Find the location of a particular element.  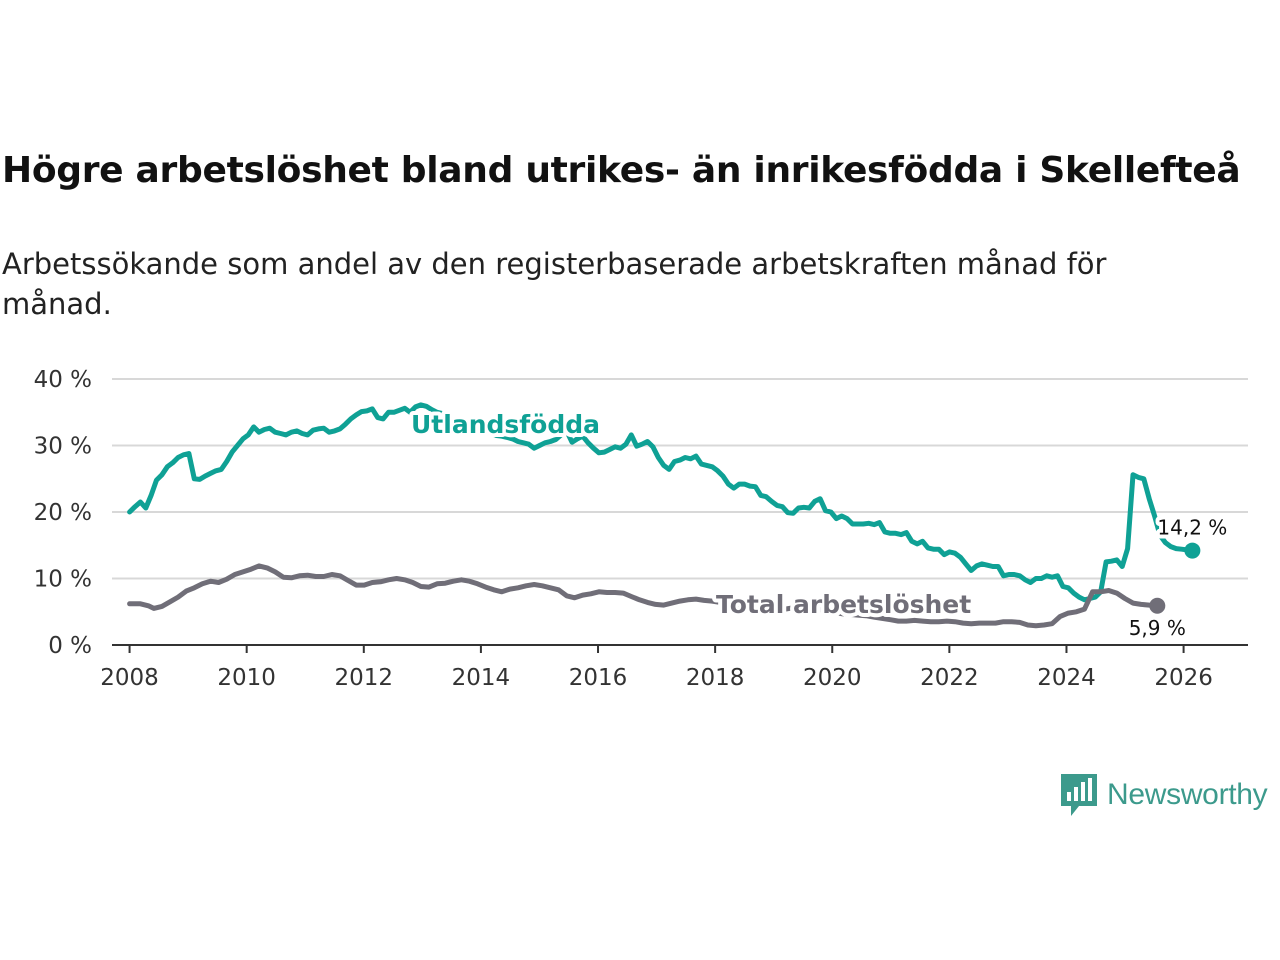

series-label-total: Total arbetslöshet is located at coordinates (843, 604).